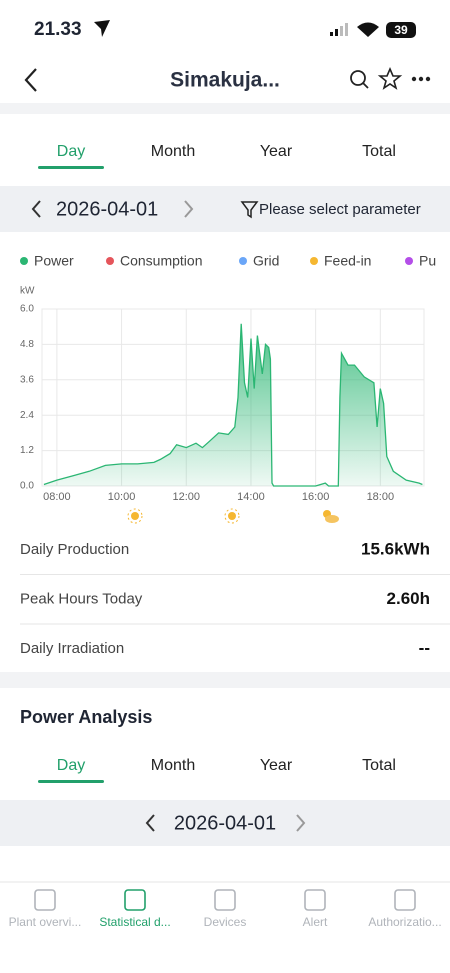  What do you see at coordinates (81, 598) in the screenshot?
I see `stat-label: Peak Hours Today` at bounding box center [81, 598].